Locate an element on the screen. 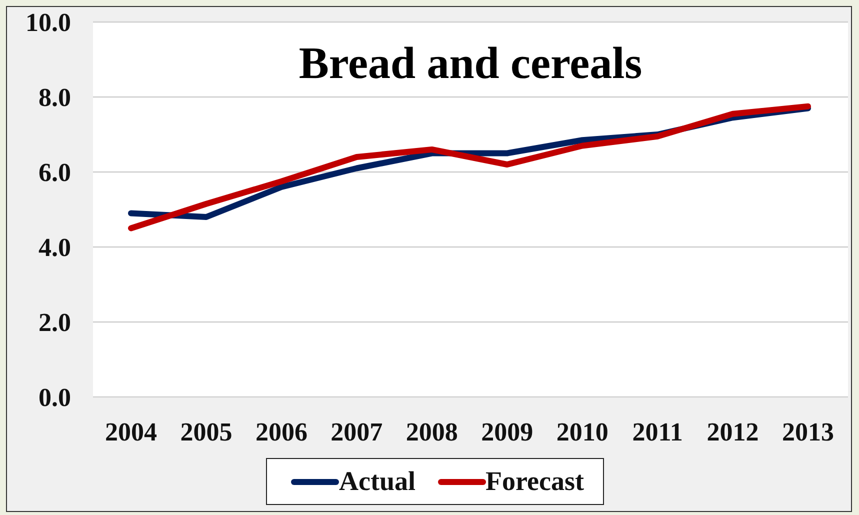 Image resolution: width=859 pixels, height=515 pixels. y-tick-label: 8.0 is located at coordinates (54, 97).